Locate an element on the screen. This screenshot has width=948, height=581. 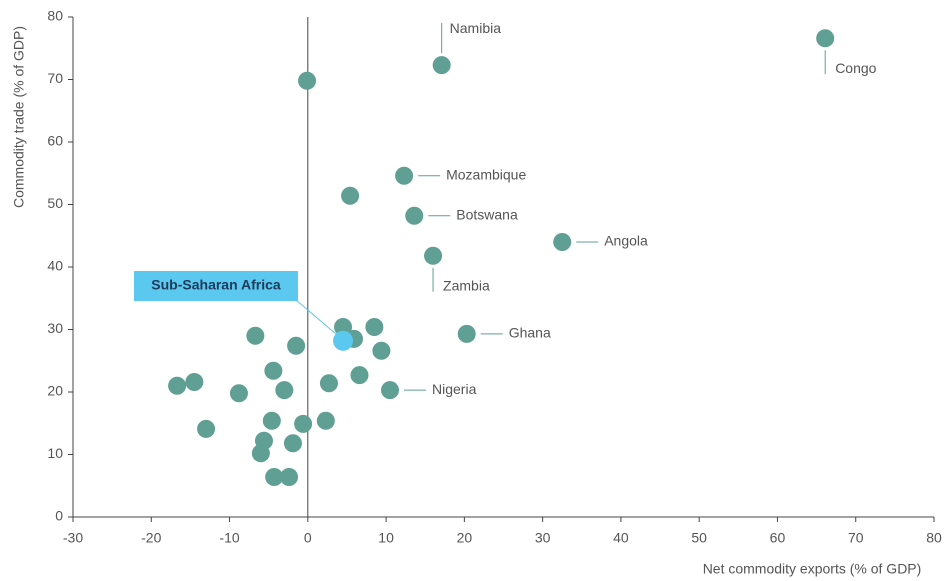
point-label: Congo is located at coordinates (855, 68).